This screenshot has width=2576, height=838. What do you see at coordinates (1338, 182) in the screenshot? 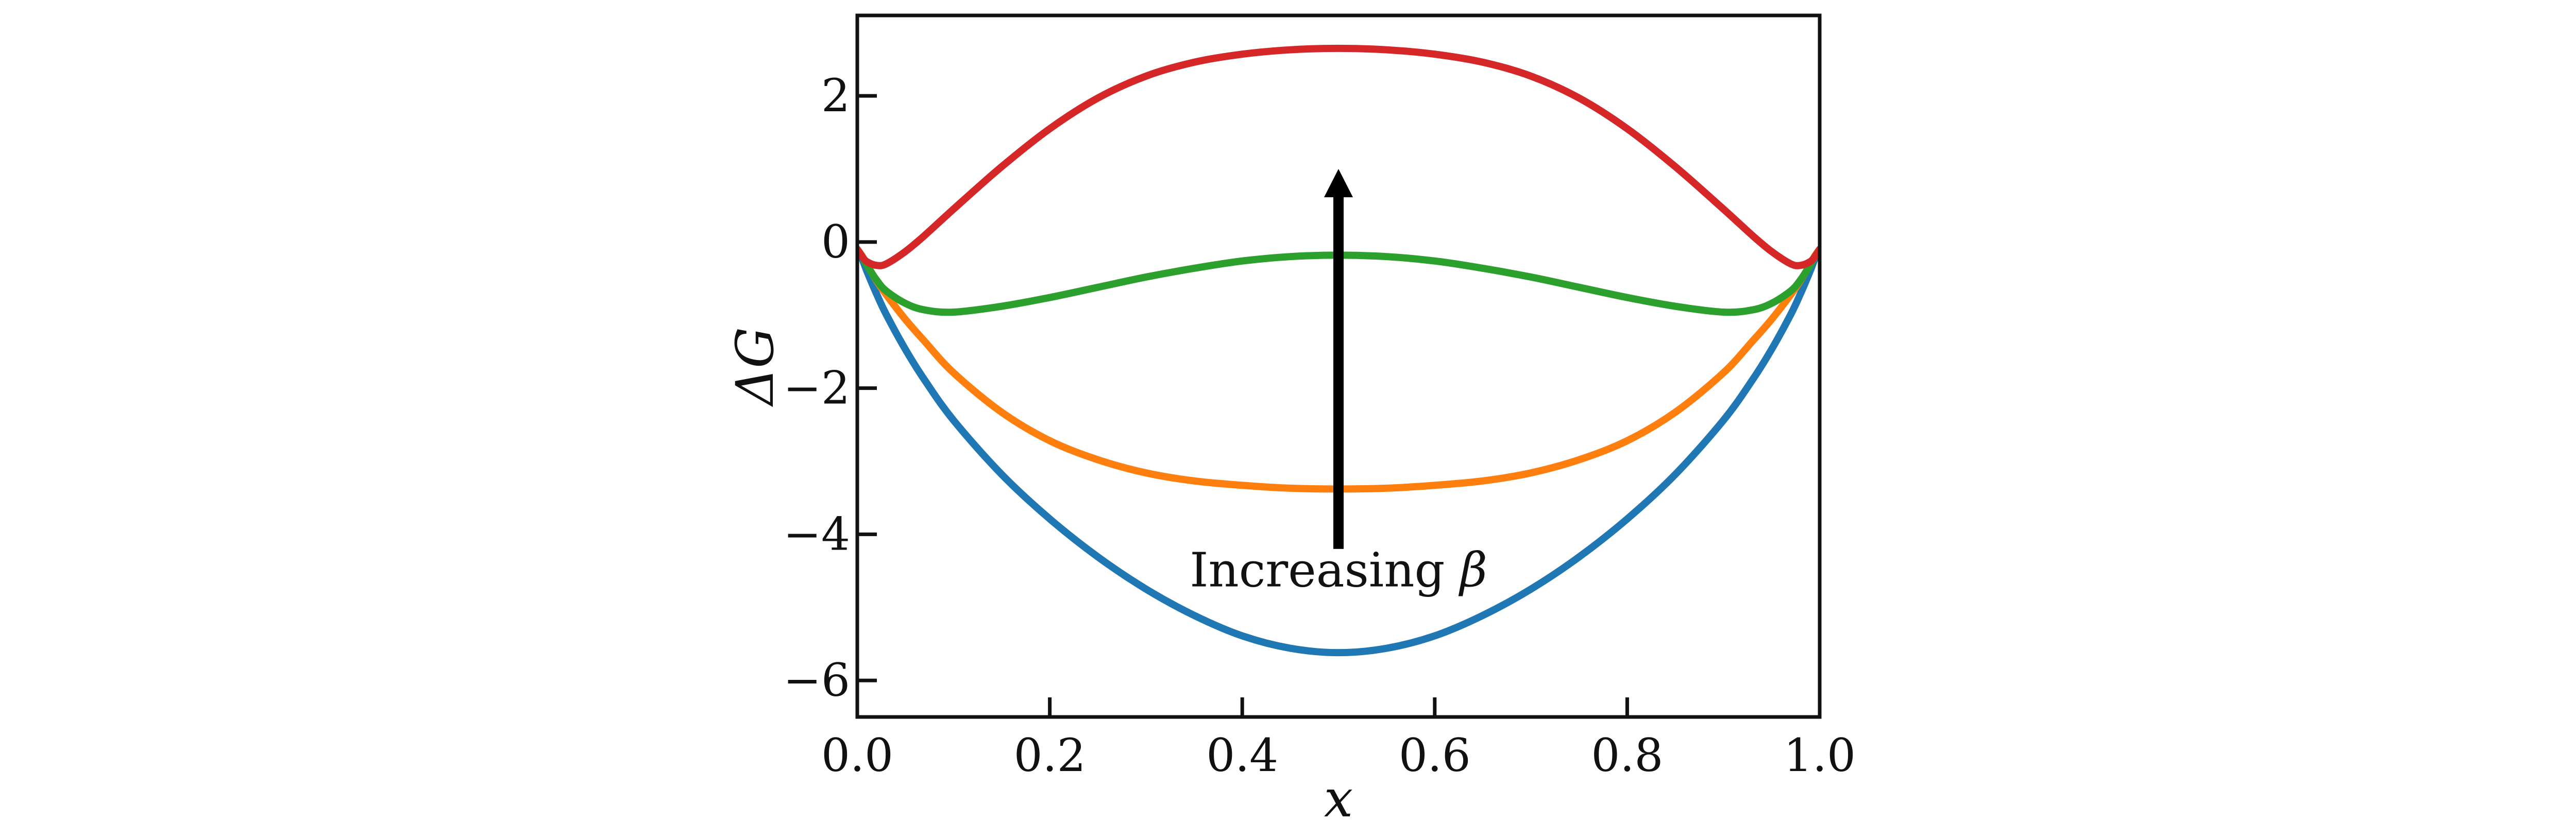
I see `annotation-arrow-head` at bounding box center [1338, 182].